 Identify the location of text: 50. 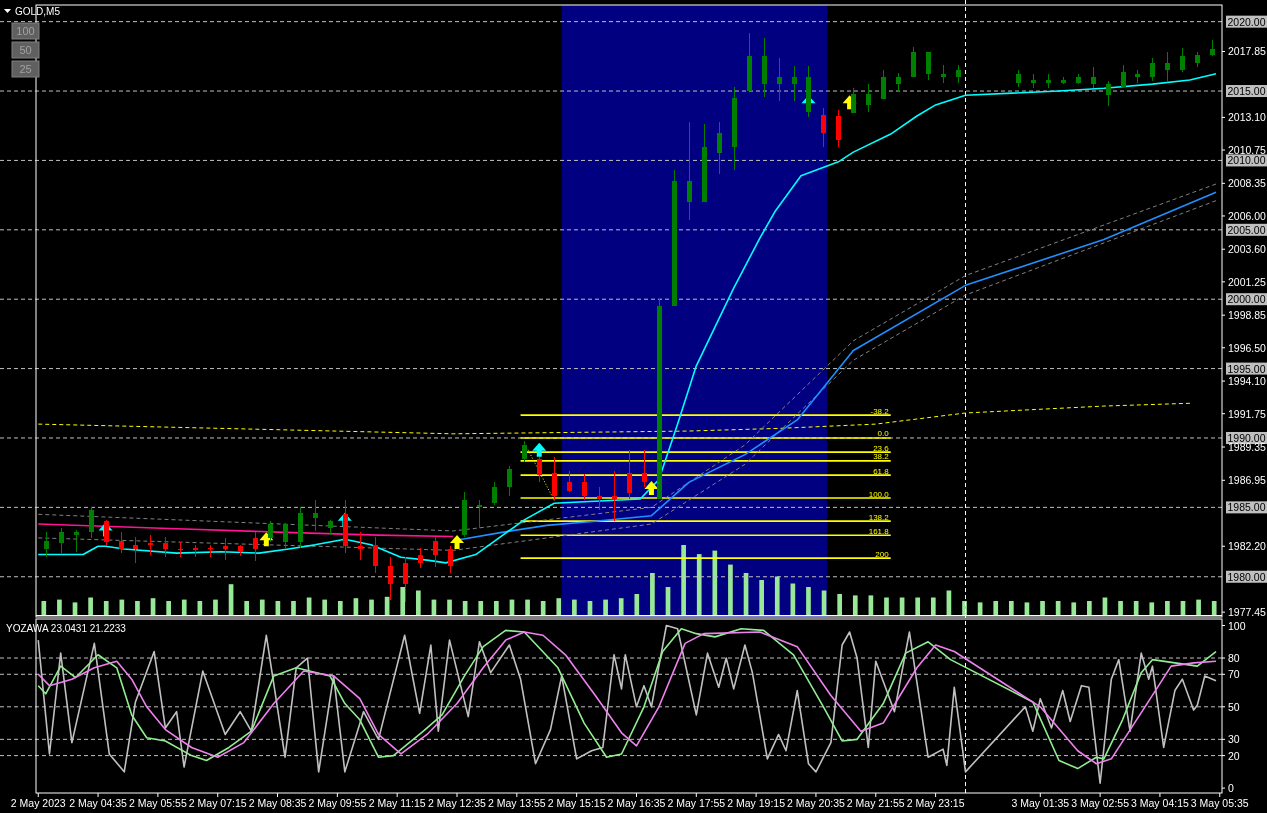
(25, 50).